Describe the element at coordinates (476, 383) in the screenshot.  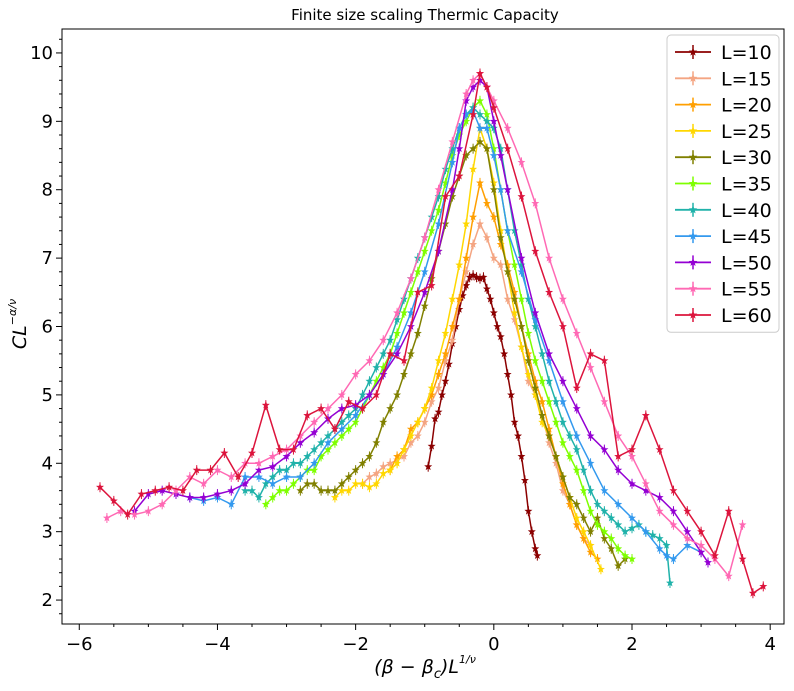
I see `series-line` at that location.